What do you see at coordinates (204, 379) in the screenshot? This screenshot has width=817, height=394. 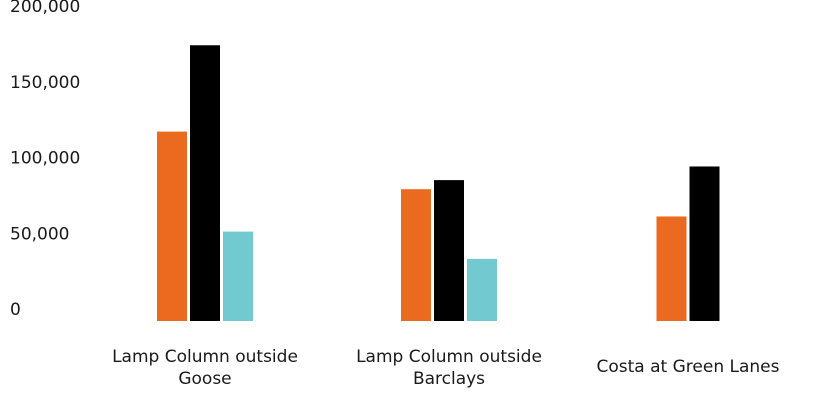 I see `category-label-line: Goose` at bounding box center [204, 379].